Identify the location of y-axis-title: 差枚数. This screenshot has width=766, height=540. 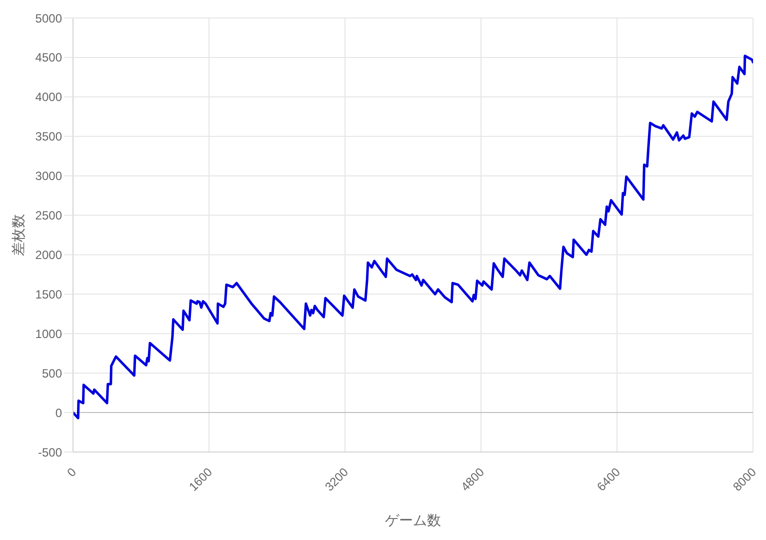
(18, 235).